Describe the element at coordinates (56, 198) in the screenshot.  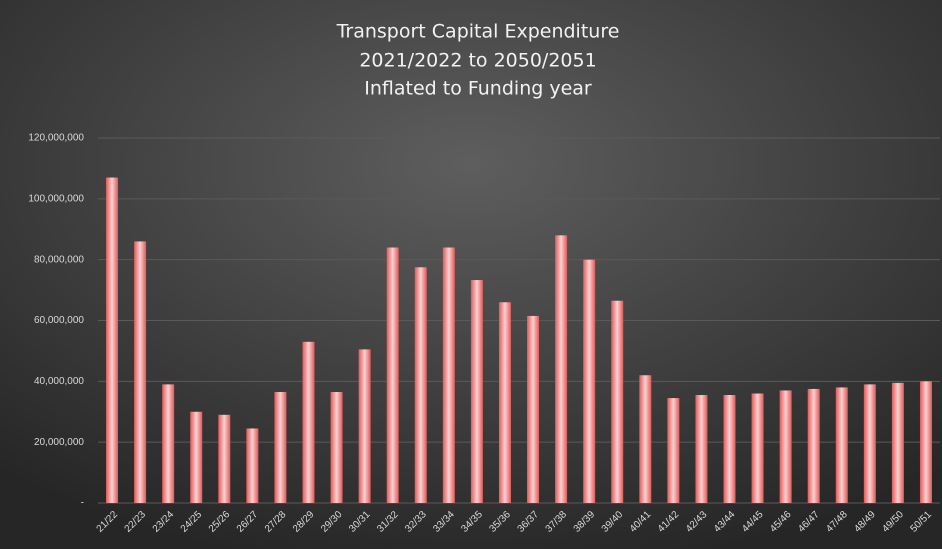
I see `y-tick-label: 100,000,000` at that location.